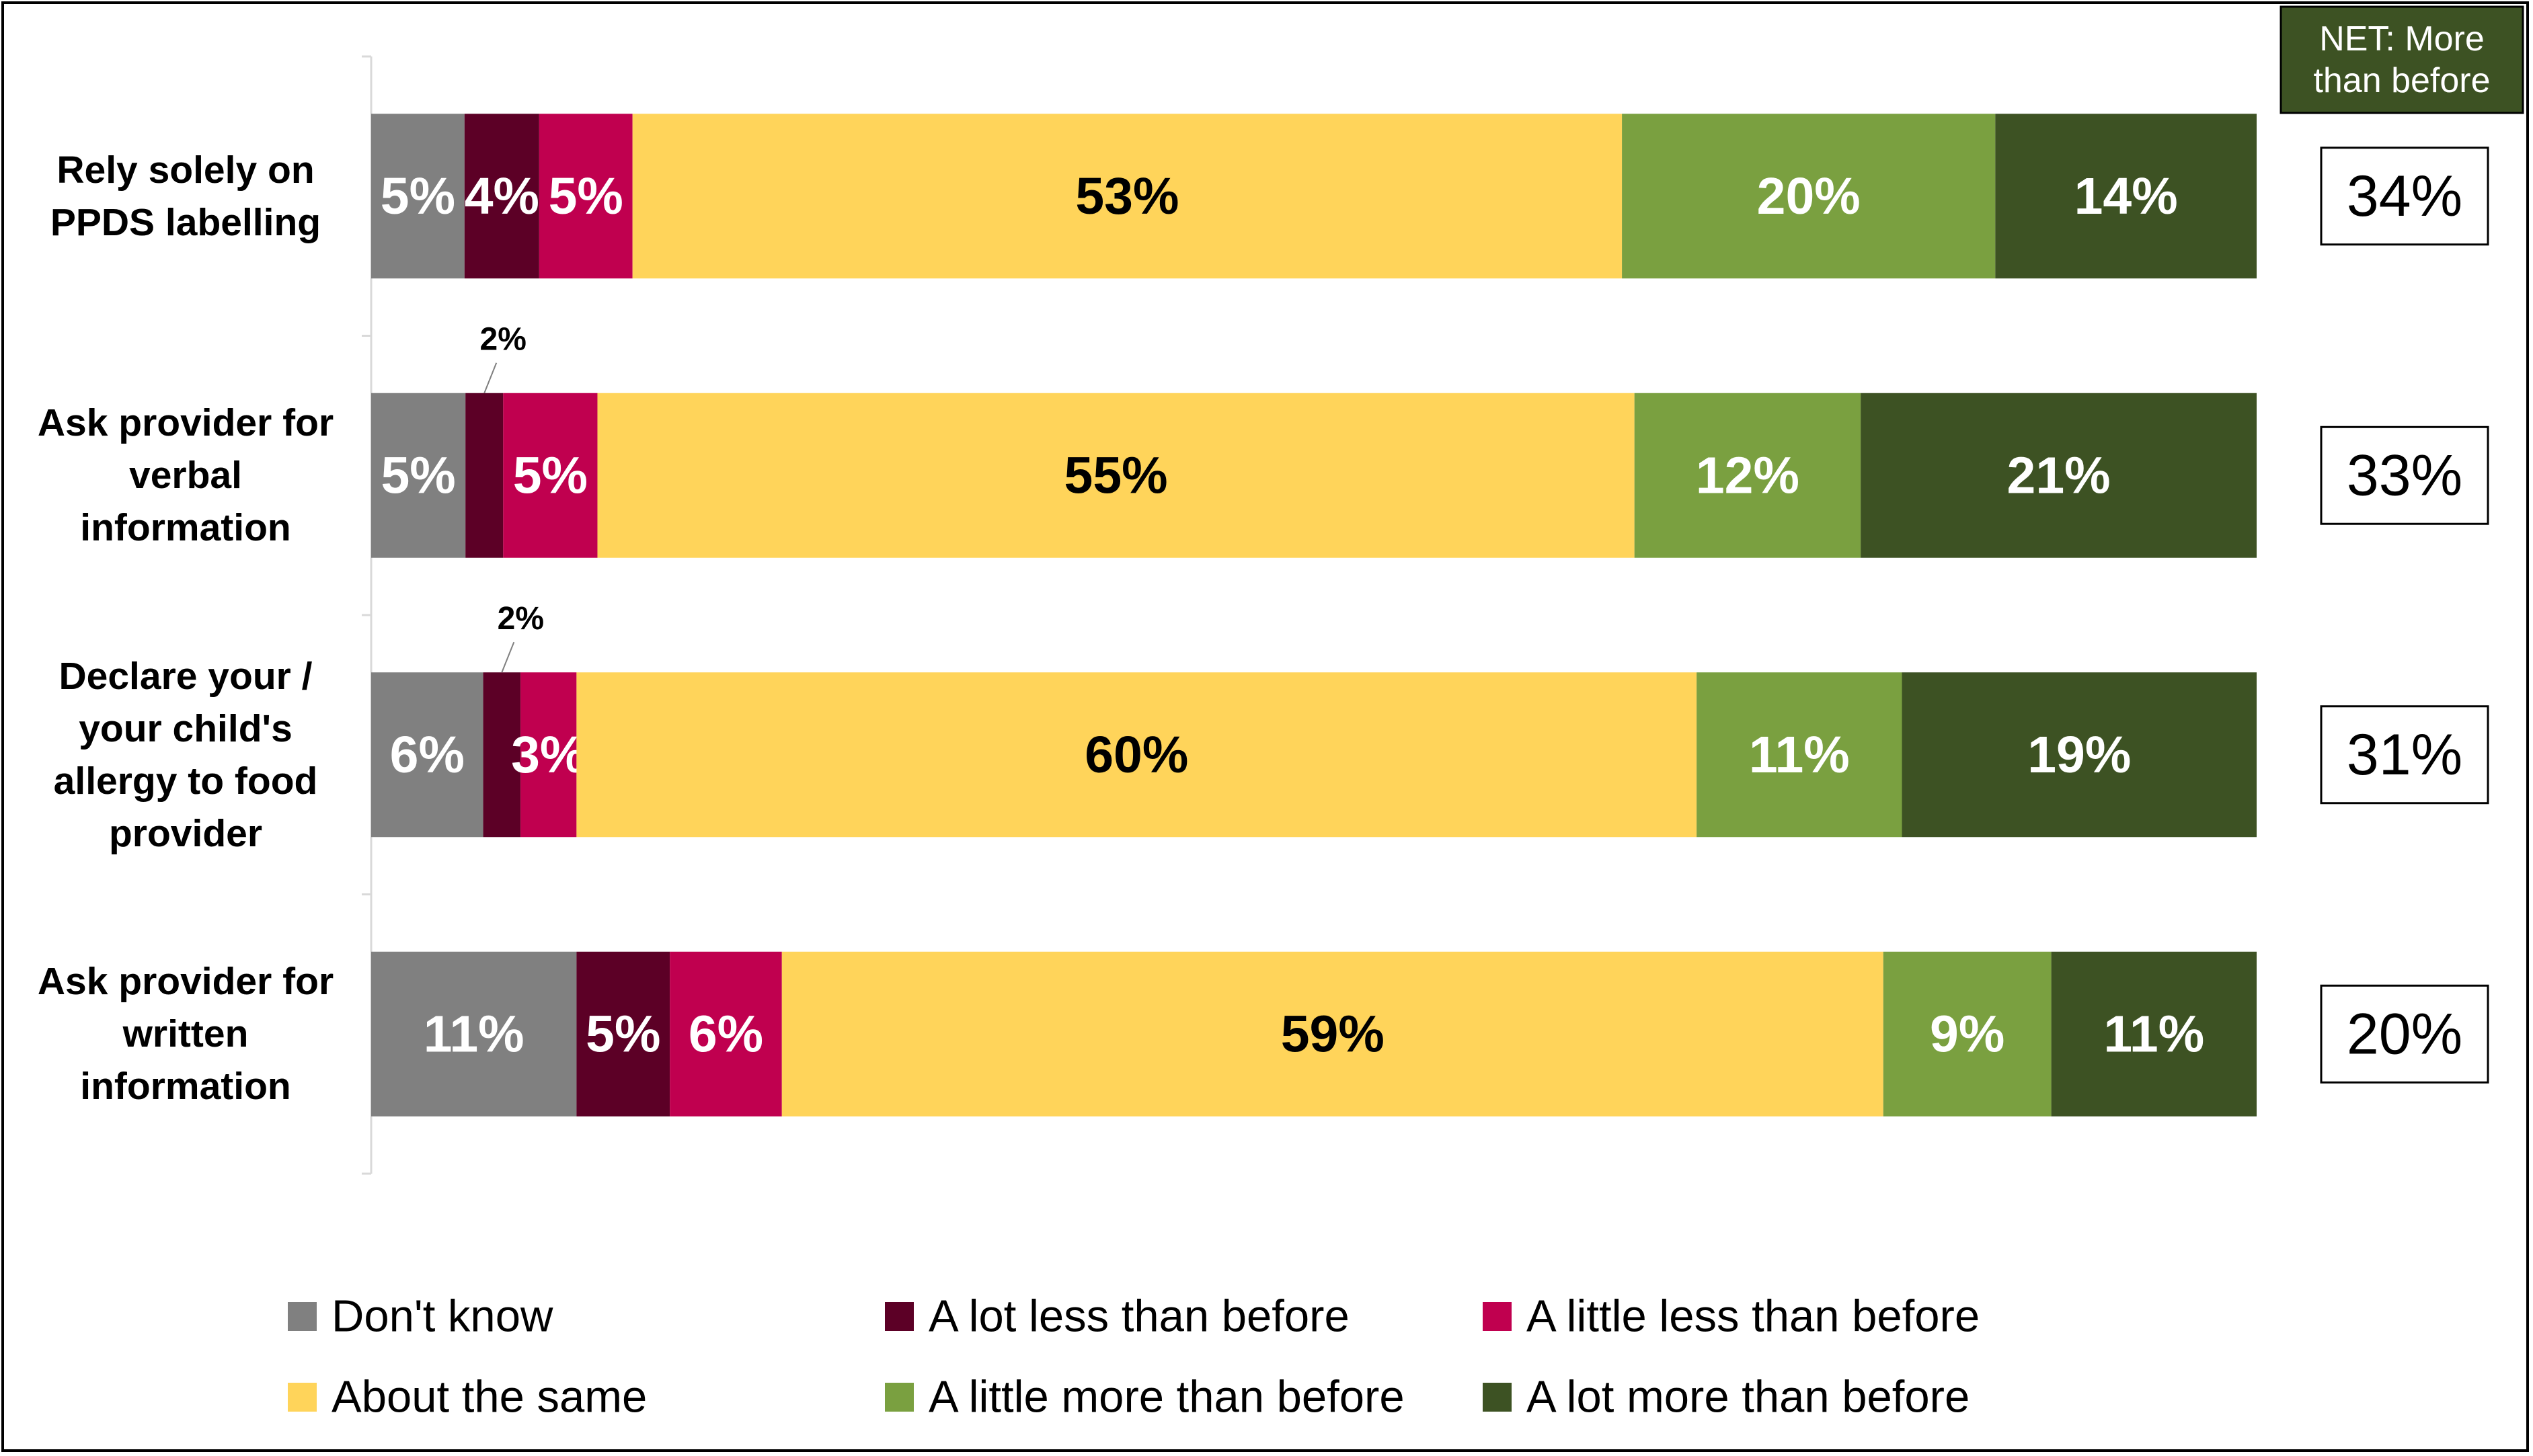 This screenshot has height=1456, width=2533. I want to click on data-label: 14%, so click(2126, 196).